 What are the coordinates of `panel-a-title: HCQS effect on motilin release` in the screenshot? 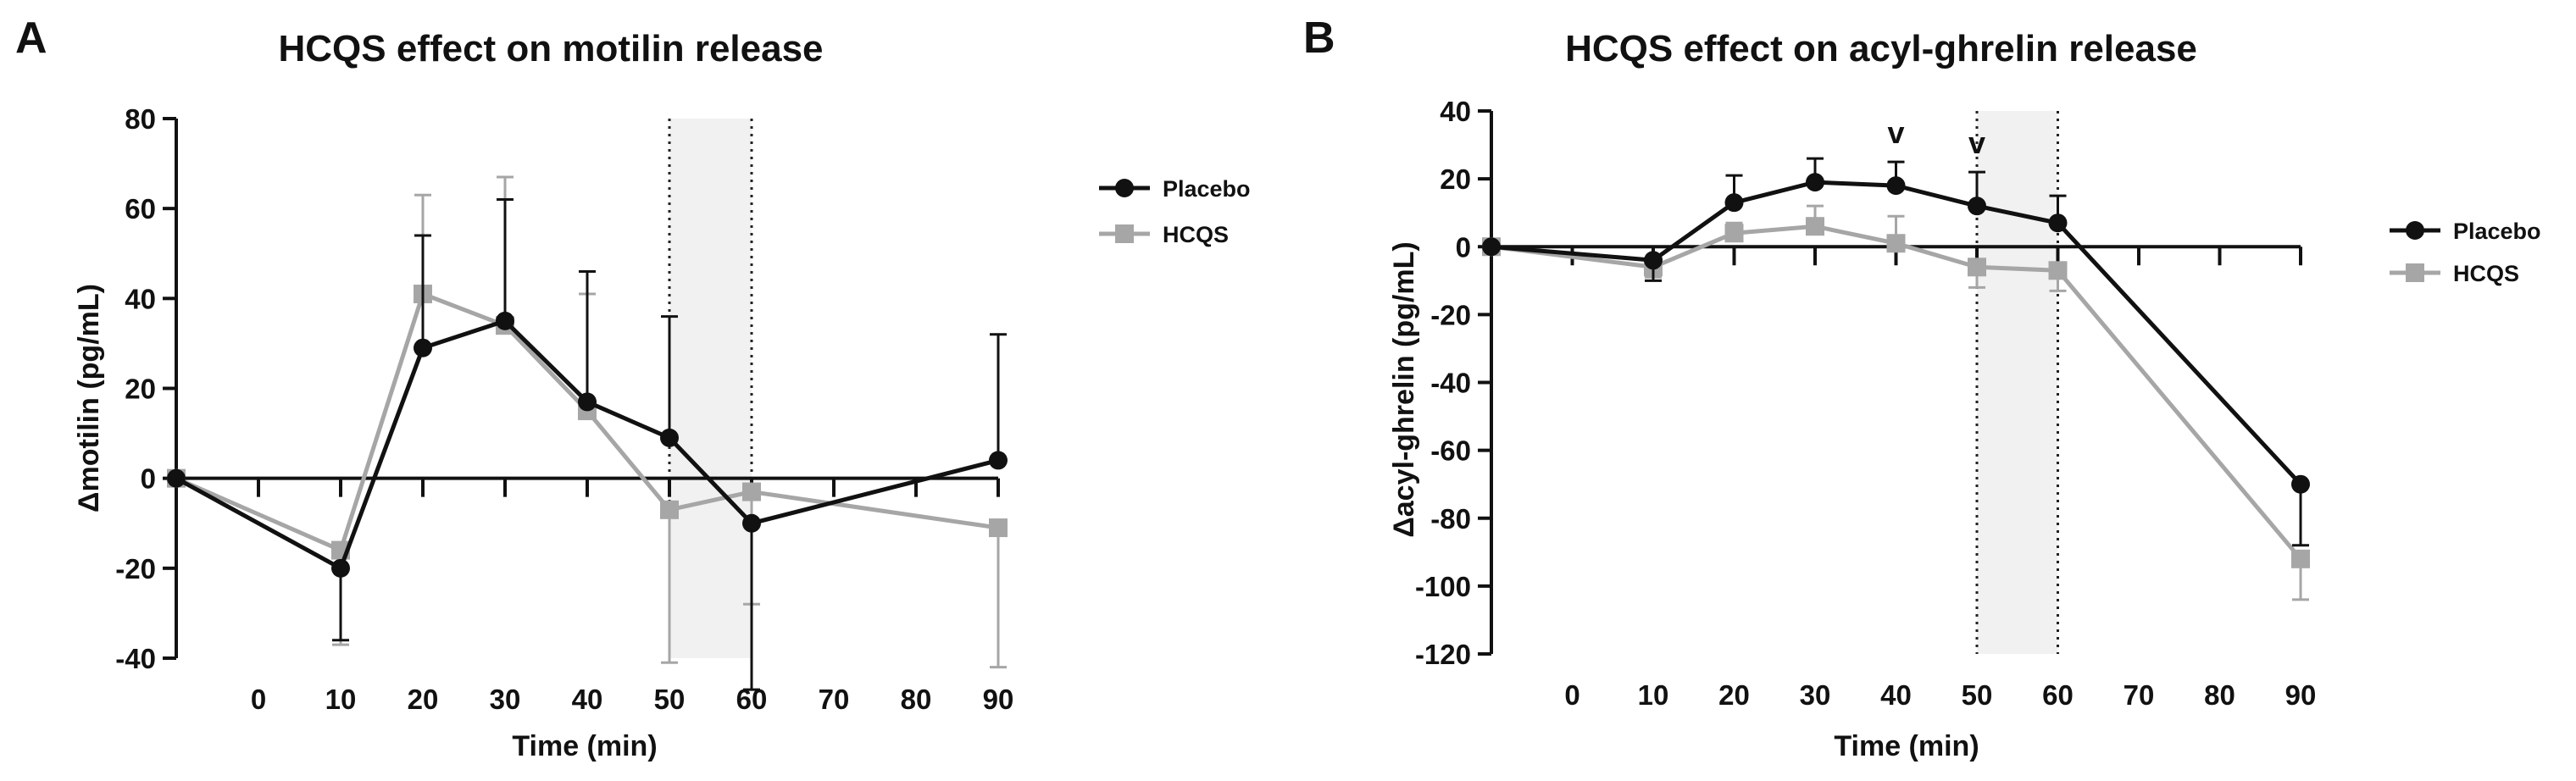 It's located at (550, 48).